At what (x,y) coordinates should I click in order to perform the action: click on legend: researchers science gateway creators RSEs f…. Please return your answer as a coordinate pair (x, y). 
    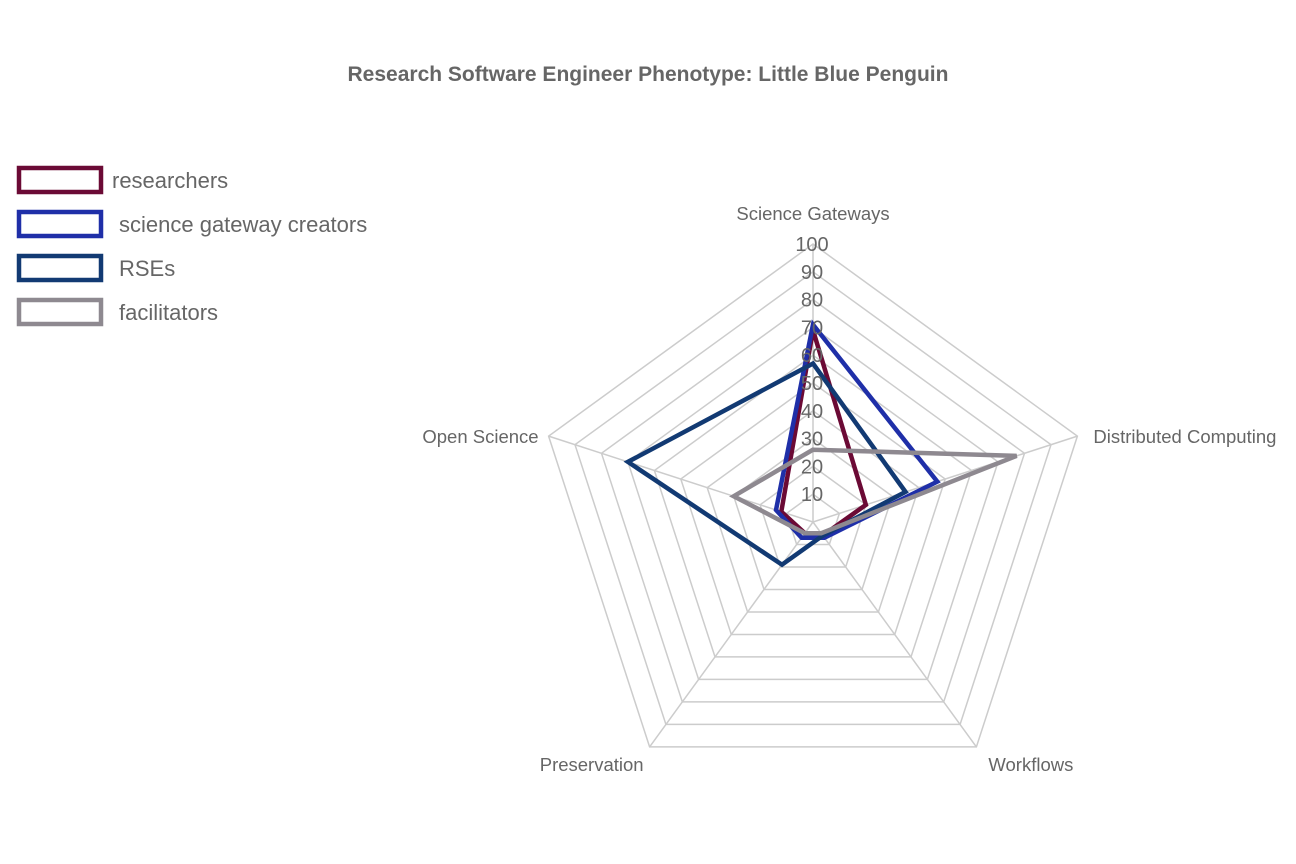
    Looking at the image, I should click on (191, 246).